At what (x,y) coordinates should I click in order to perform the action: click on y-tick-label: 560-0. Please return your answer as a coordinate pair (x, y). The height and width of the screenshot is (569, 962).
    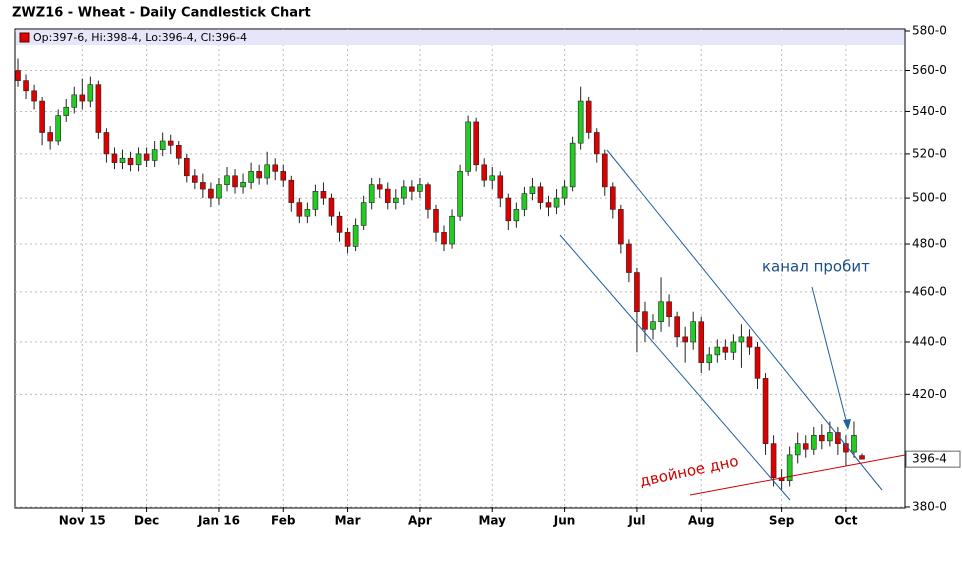
    Looking at the image, I should click on (929, 70).